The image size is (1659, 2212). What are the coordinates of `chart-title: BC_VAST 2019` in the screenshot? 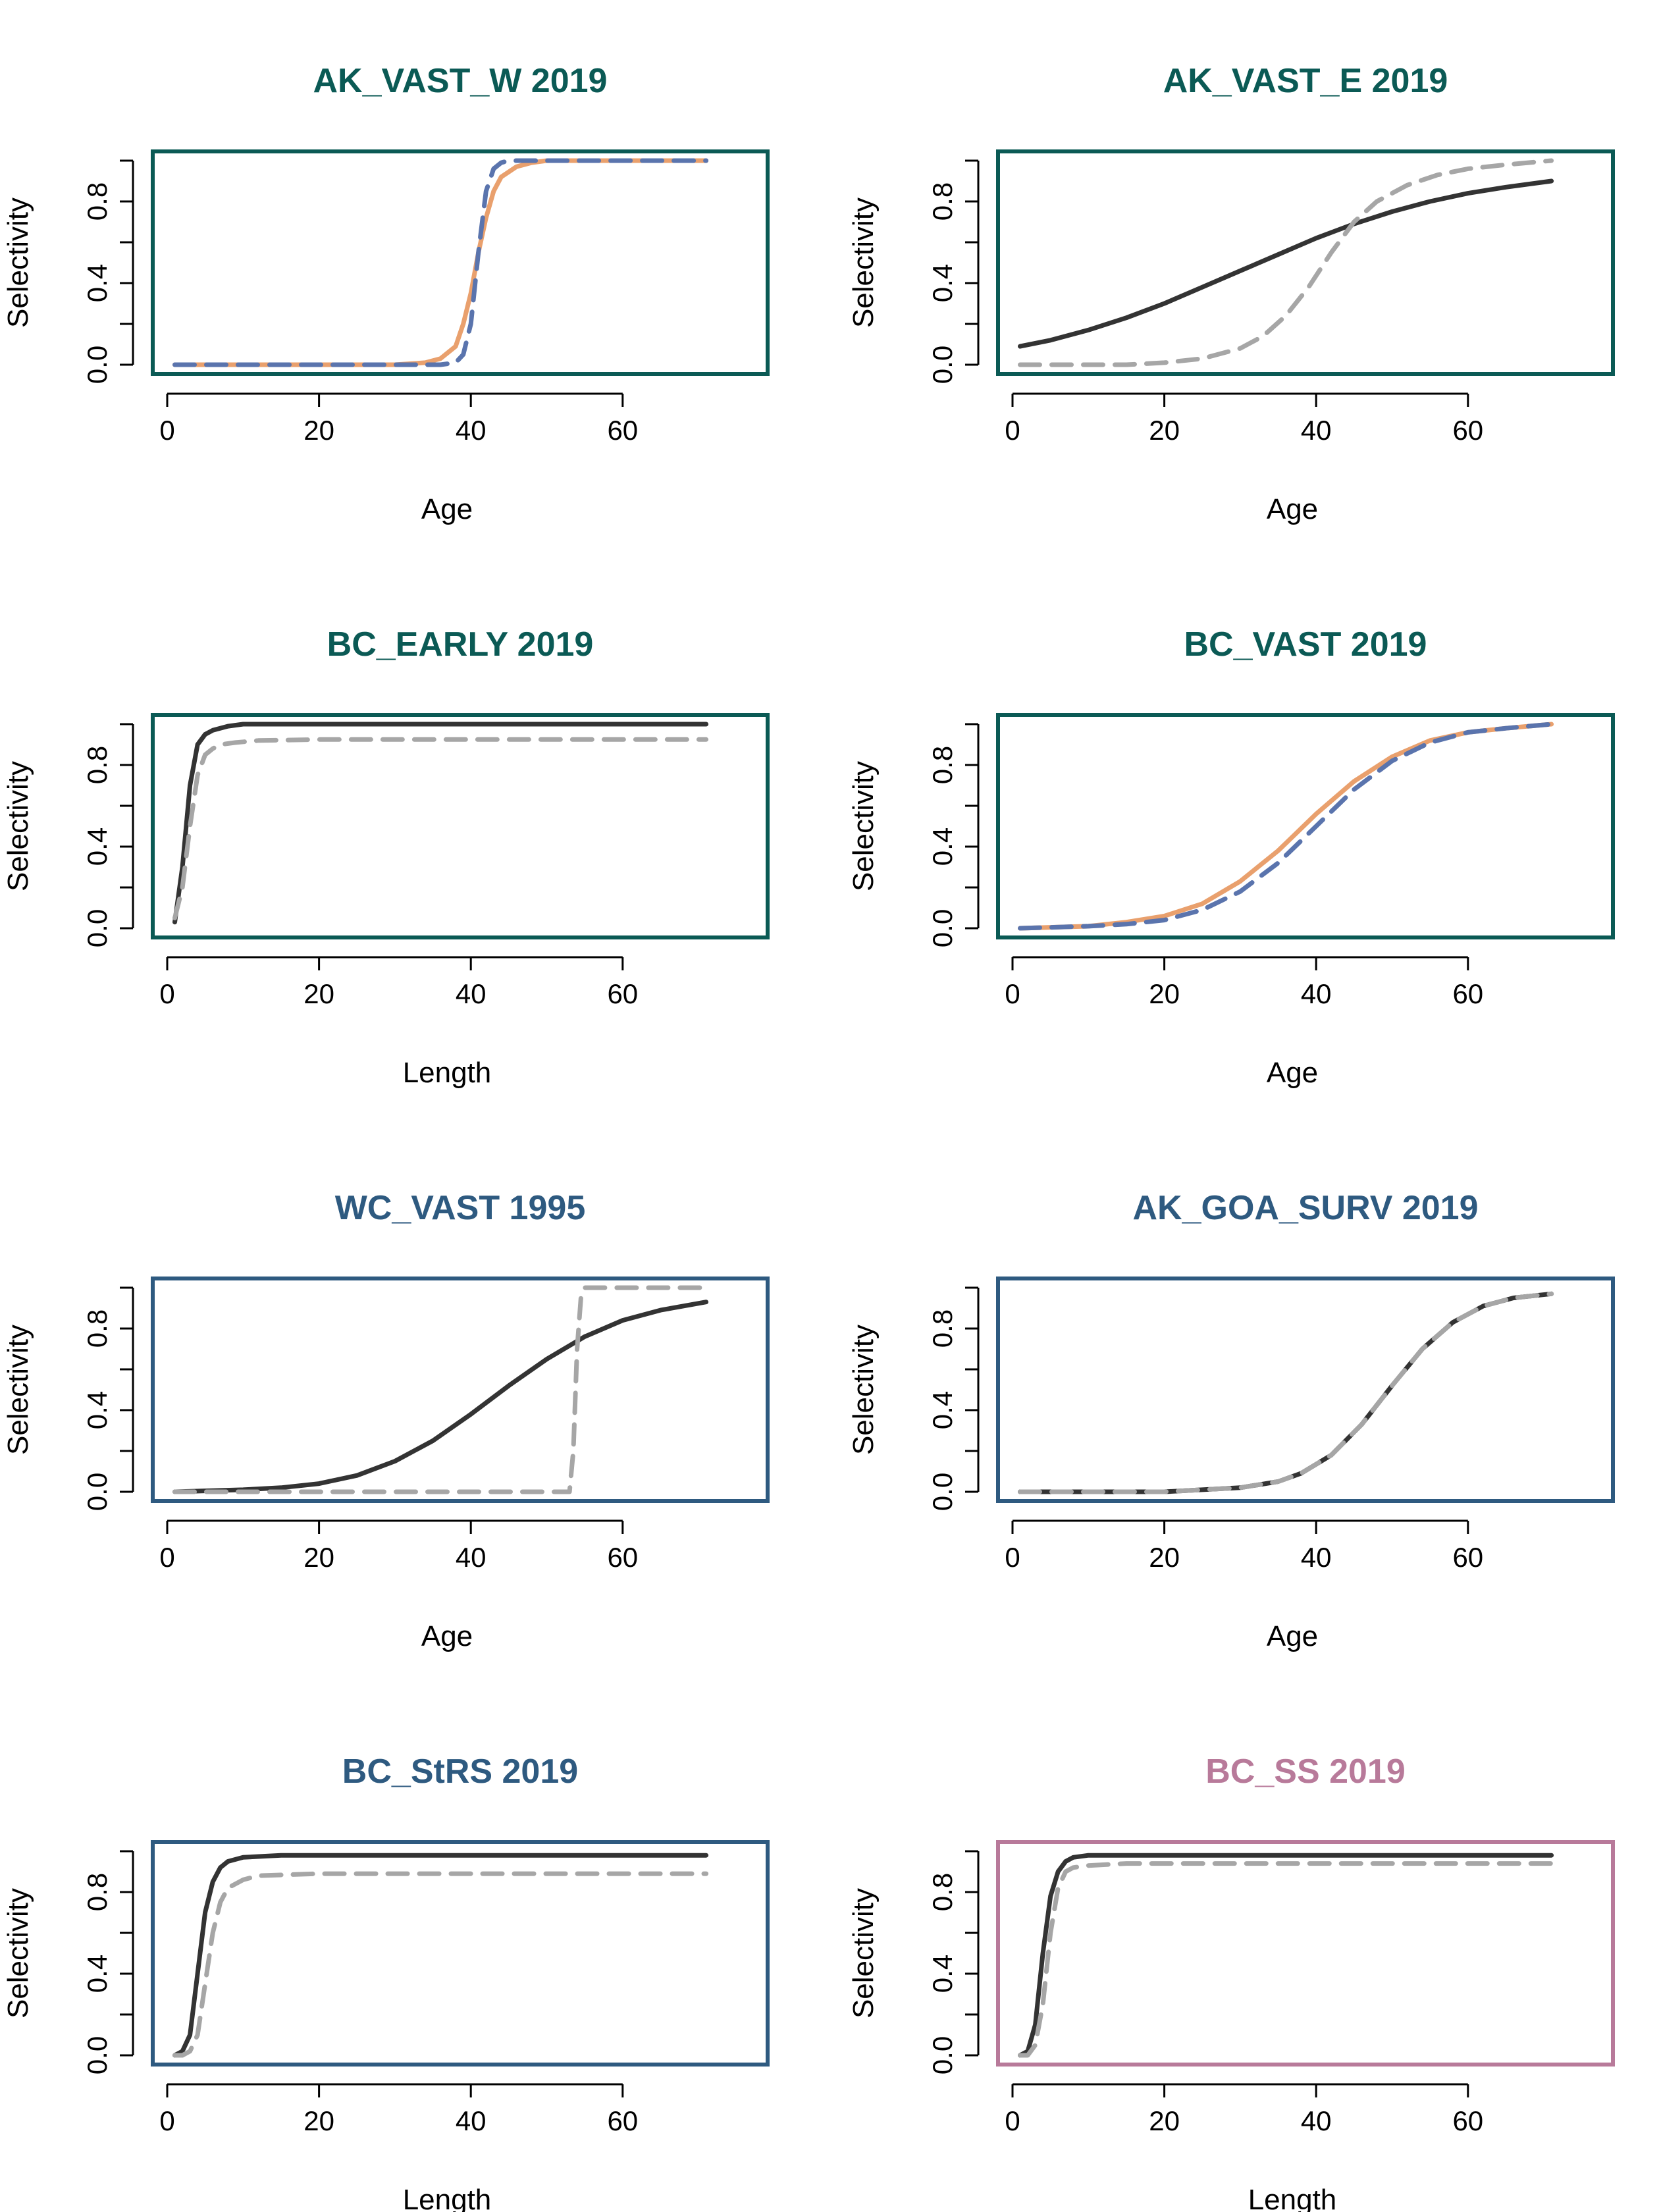 It's located at (1305, 644).